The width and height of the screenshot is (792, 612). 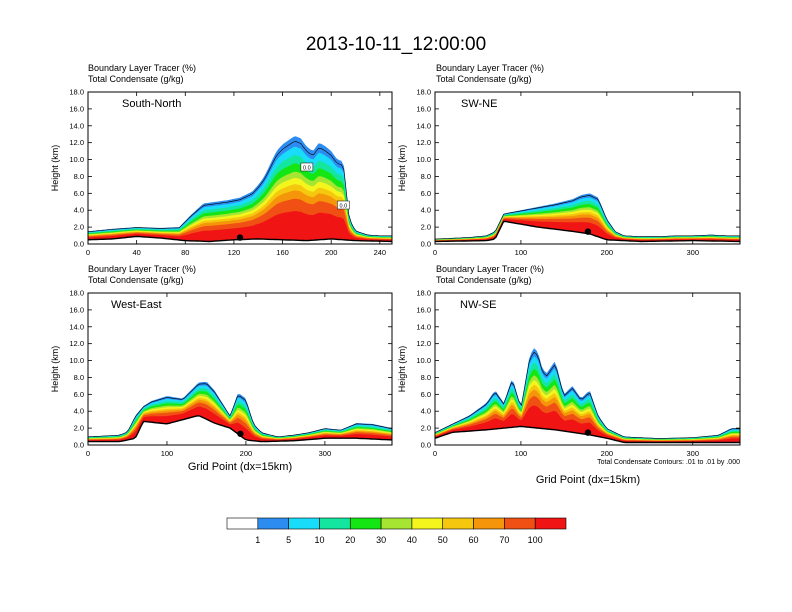 I want to click on panel-name: SW-NE, so click(x=479, y=104).